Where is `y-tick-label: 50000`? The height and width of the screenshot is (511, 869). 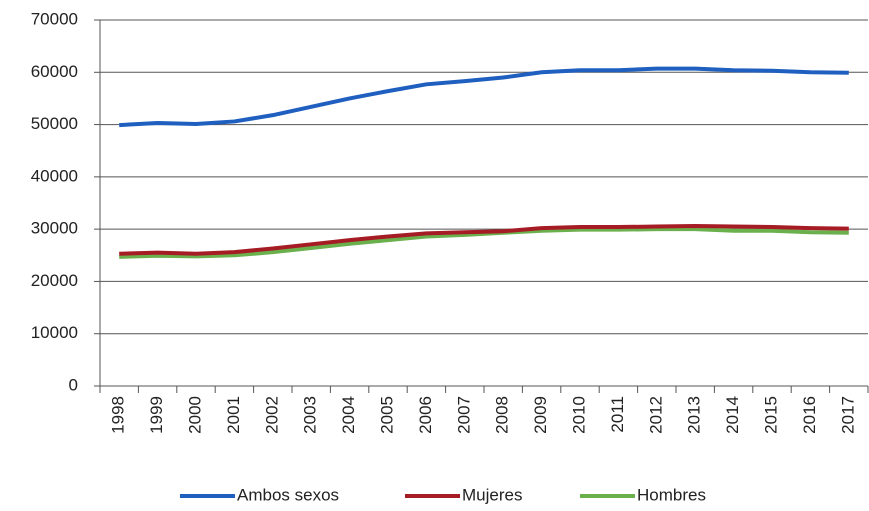
y-tick-label: 50000 is located at coordinates (54, 123).